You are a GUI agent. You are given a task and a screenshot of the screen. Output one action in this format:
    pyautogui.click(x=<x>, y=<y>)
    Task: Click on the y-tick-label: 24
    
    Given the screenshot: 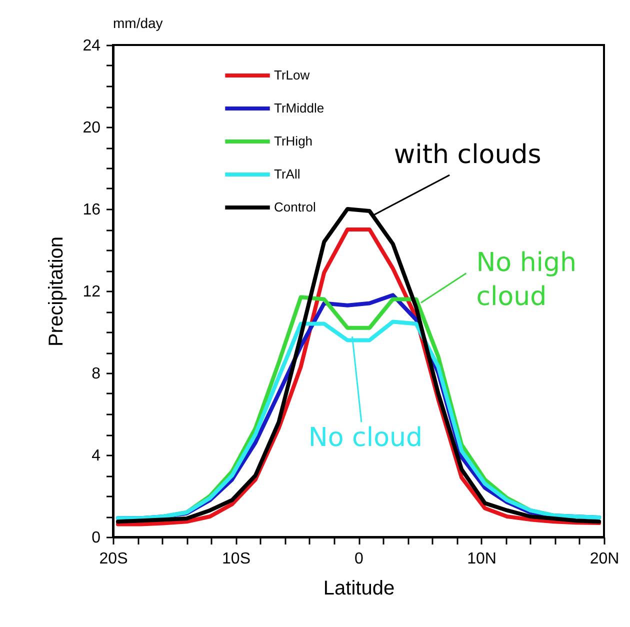 What is the action you would take?
    pyautogui.click(x=91, y=46)
    